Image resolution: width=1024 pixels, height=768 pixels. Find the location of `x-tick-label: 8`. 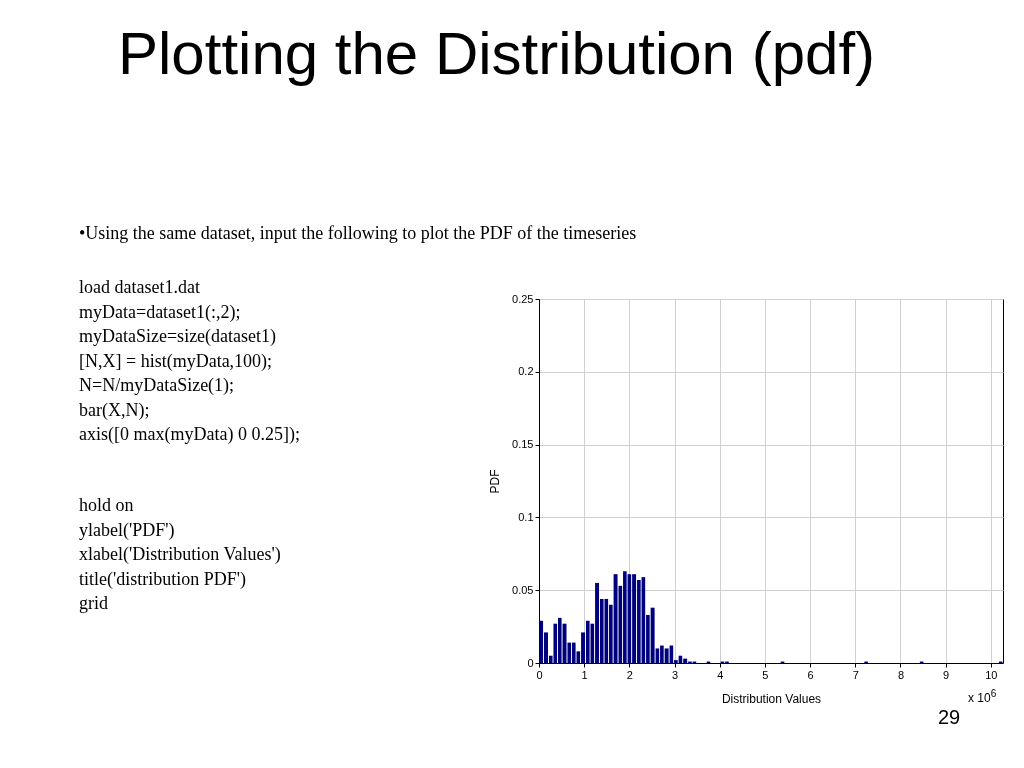

x-tick-label: 8 is located at coordinates (900, 674).